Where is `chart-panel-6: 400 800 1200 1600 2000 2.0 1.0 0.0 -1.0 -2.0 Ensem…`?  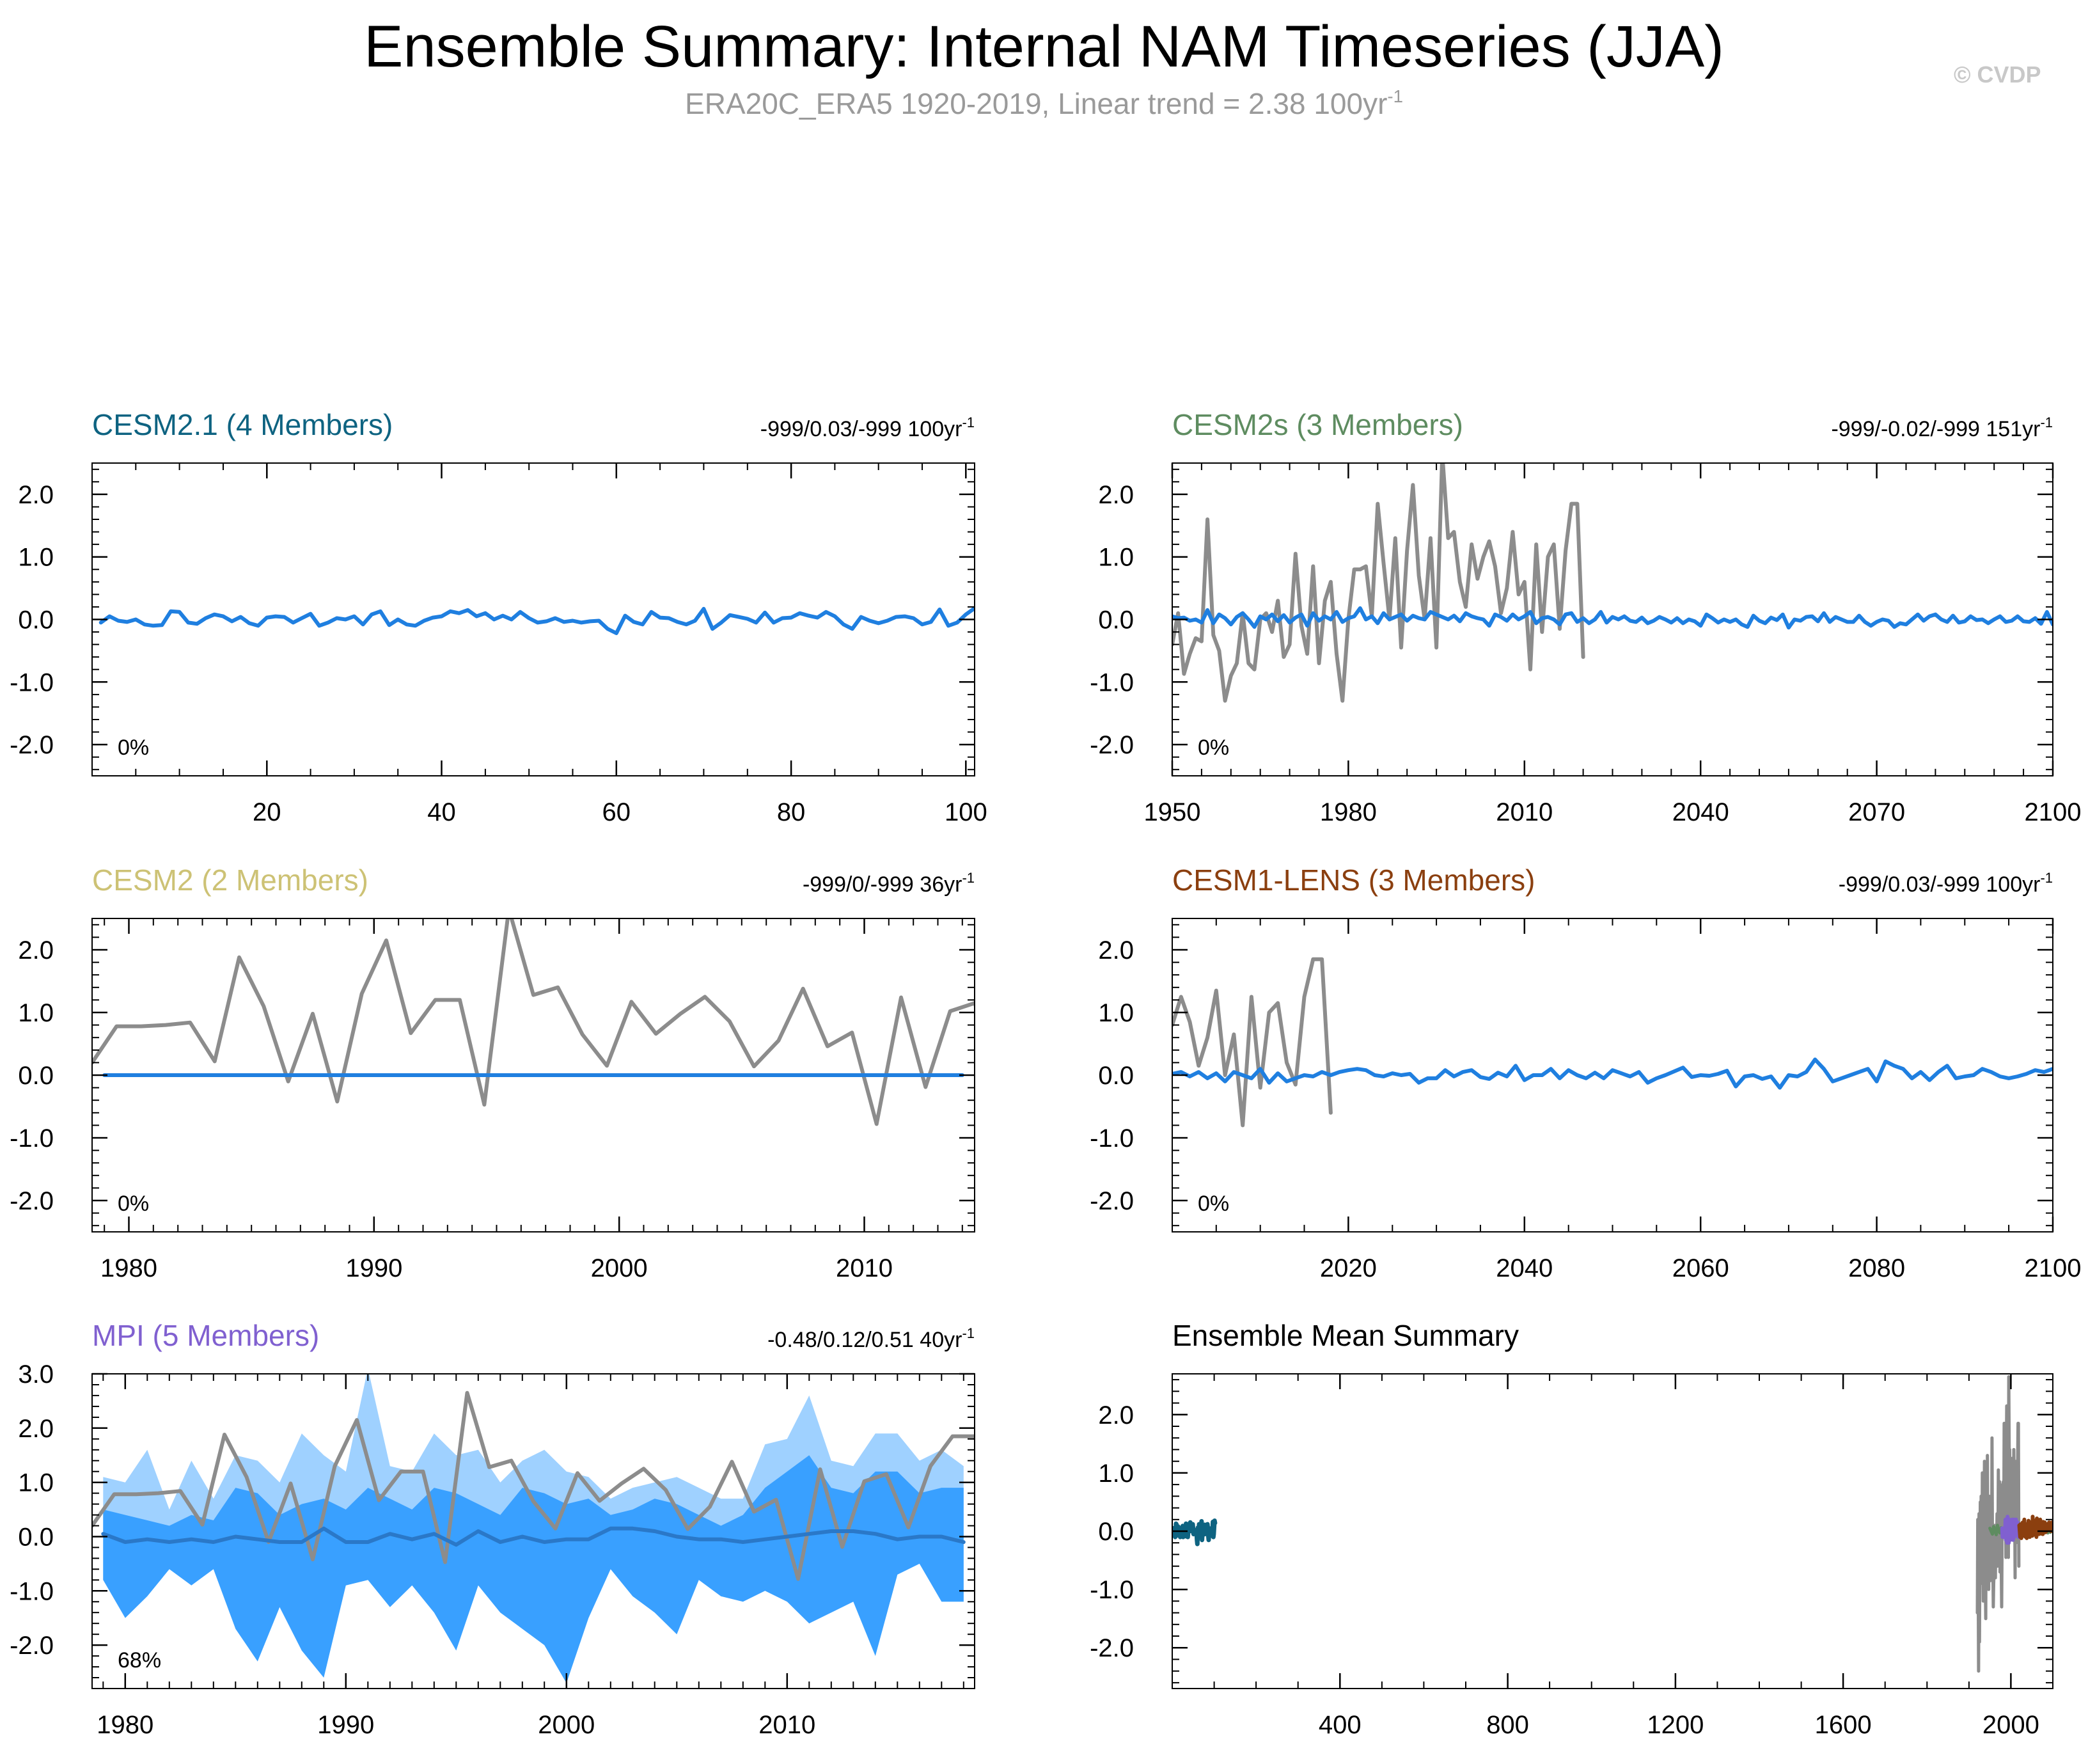
chart-panel-6: 400 800 1200 1600 2000 2.0 1.0 0.0 -1.0 -2.0 Ensem… is located at coordinates (1571, 1529).